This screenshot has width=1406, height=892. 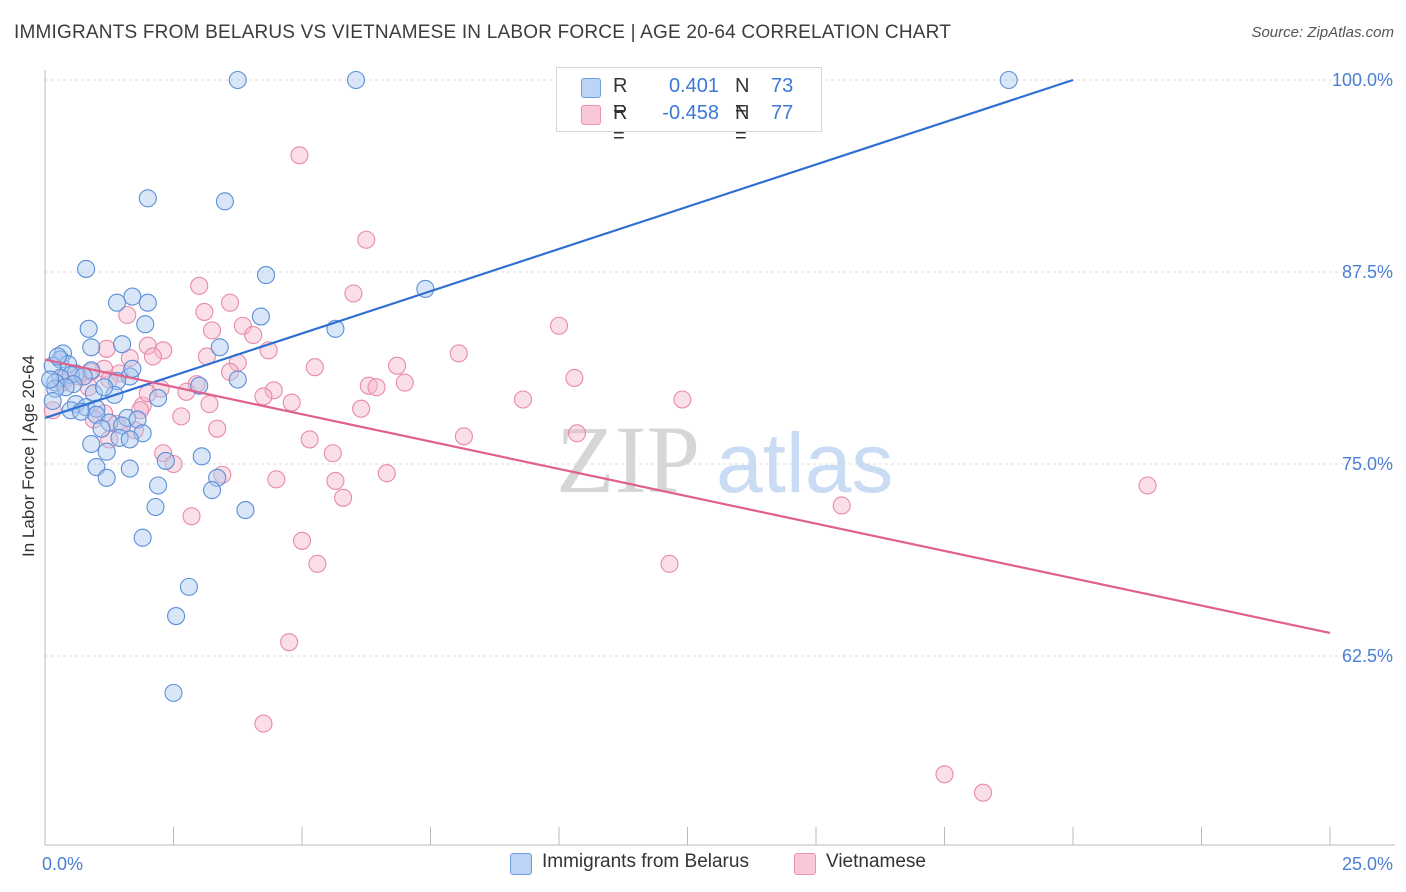 I want to click on y-axis-label: In Labor Force | Age 20-64, so click(x=28, y=456).